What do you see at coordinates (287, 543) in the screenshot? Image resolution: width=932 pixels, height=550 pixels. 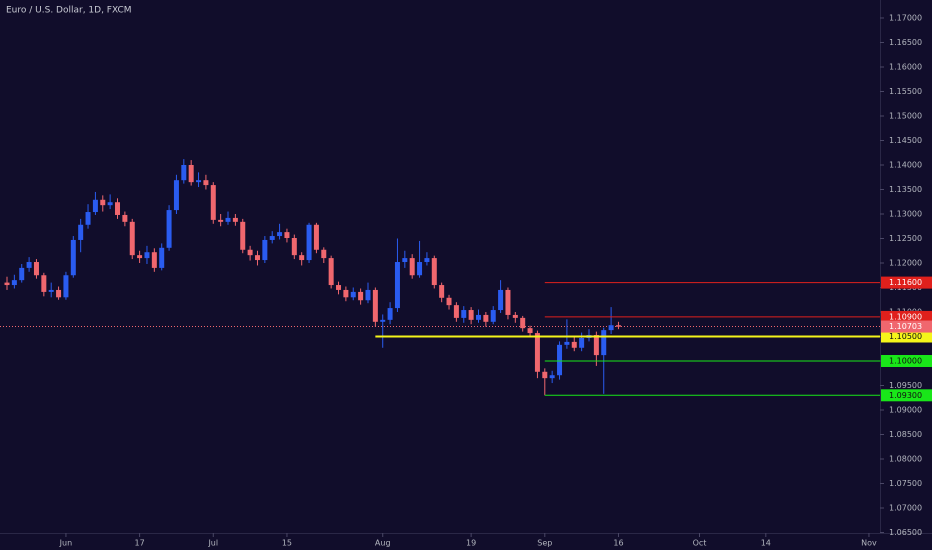 I see `x-tick-label: 15` at bounding box center [287, 543].